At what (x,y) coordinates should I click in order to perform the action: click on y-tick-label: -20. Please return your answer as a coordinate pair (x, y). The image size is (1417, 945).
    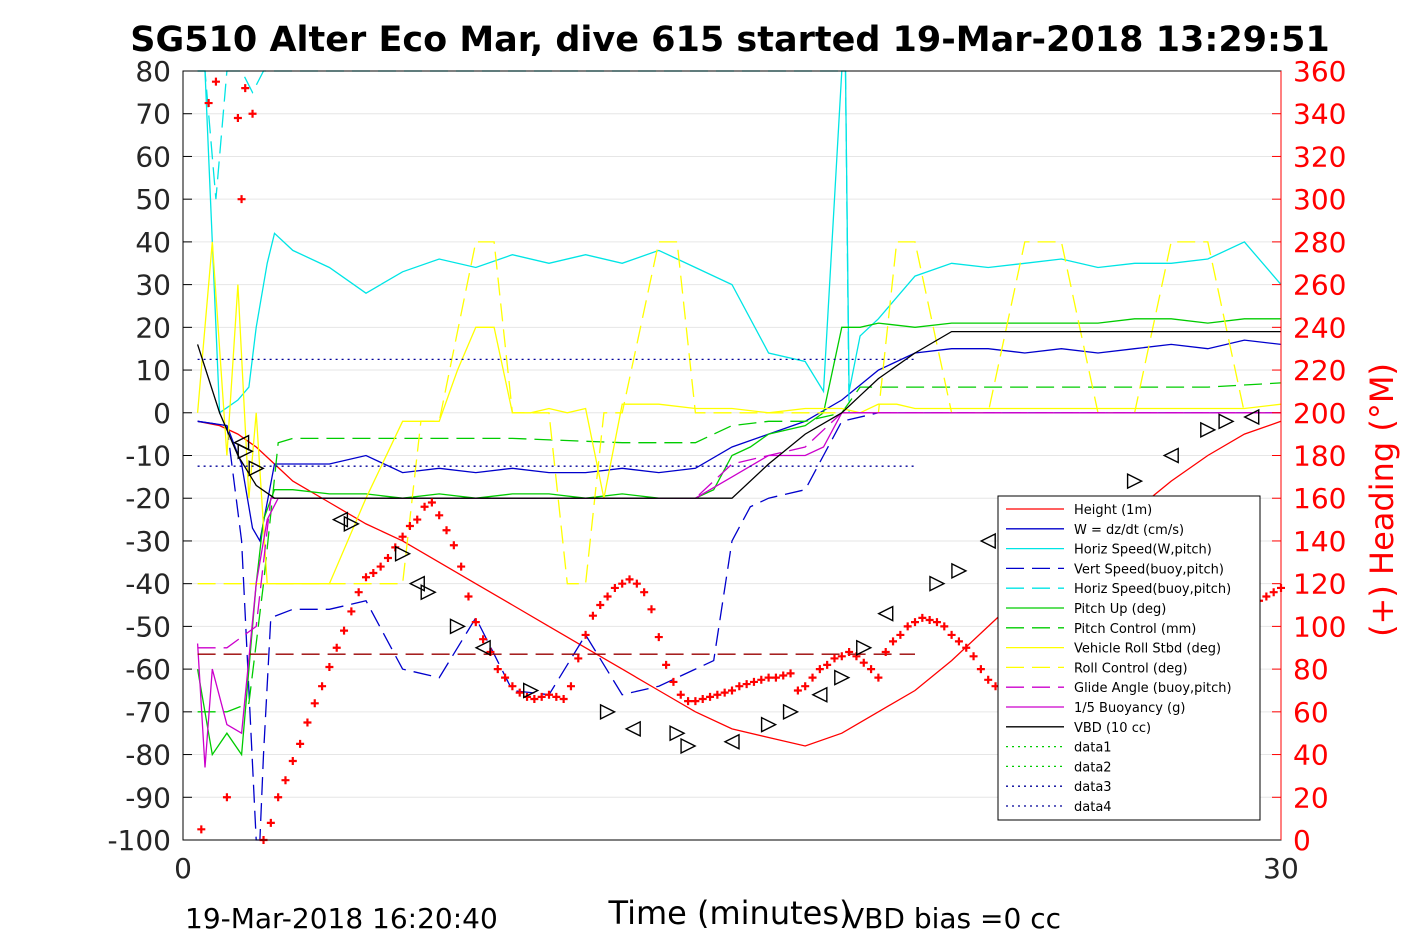
    Looking at the image, I should click on (148, 498).